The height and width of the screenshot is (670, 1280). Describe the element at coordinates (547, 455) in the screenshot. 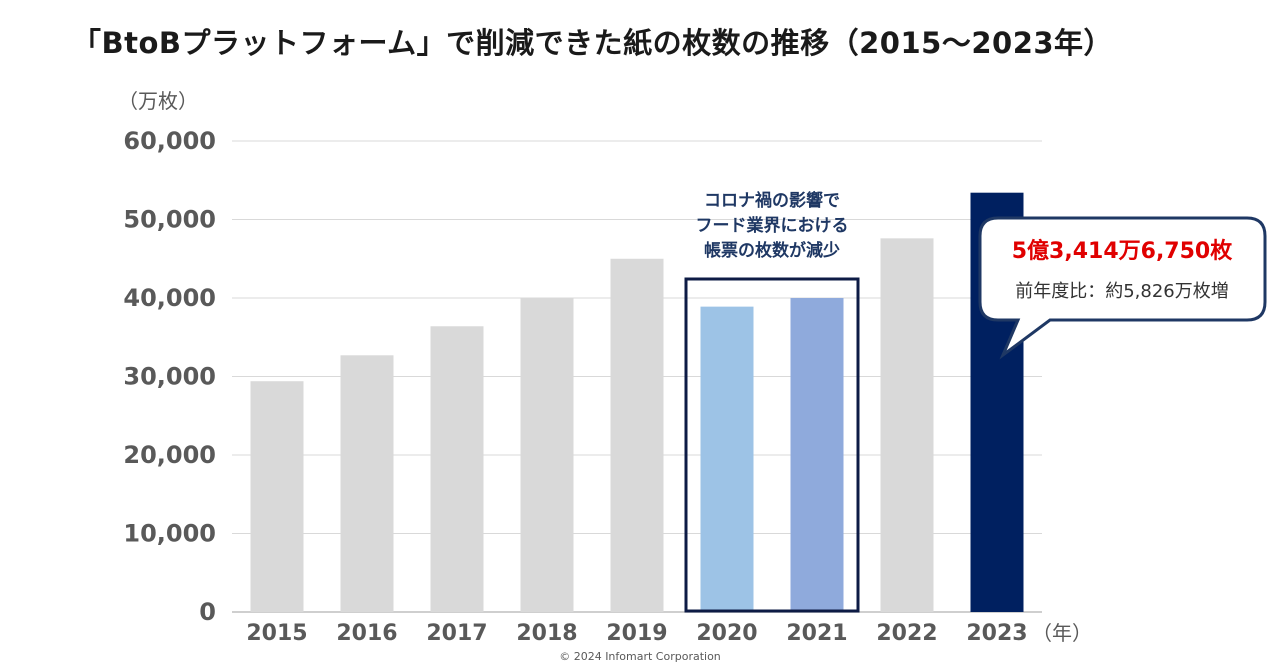

I see `bar-2018` at that location.